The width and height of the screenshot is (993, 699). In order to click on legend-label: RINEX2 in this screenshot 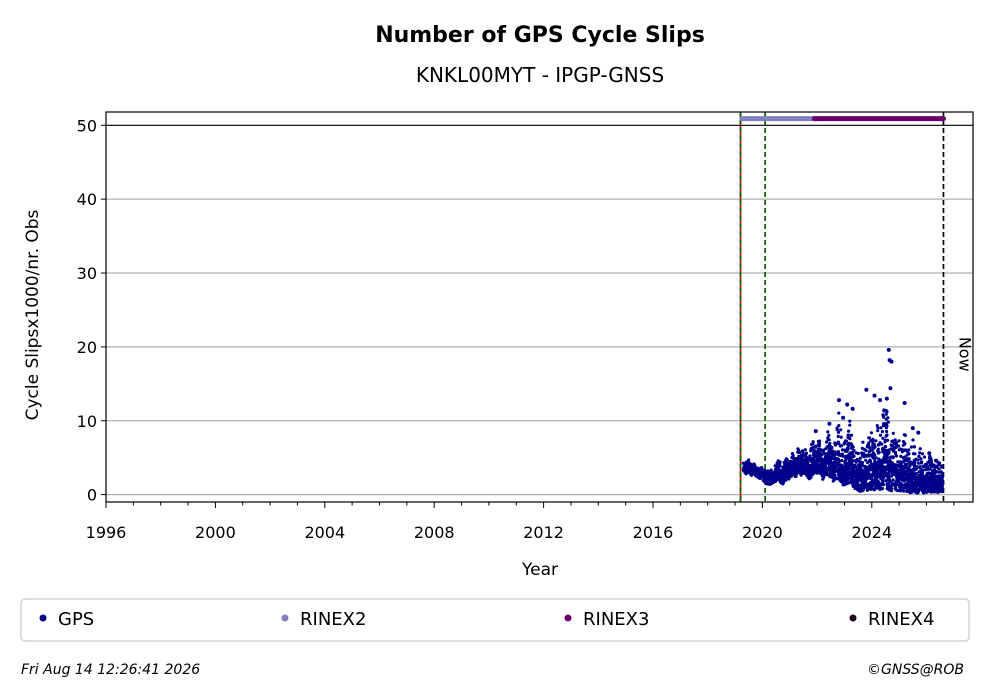, I will do `click(333, 619)`.